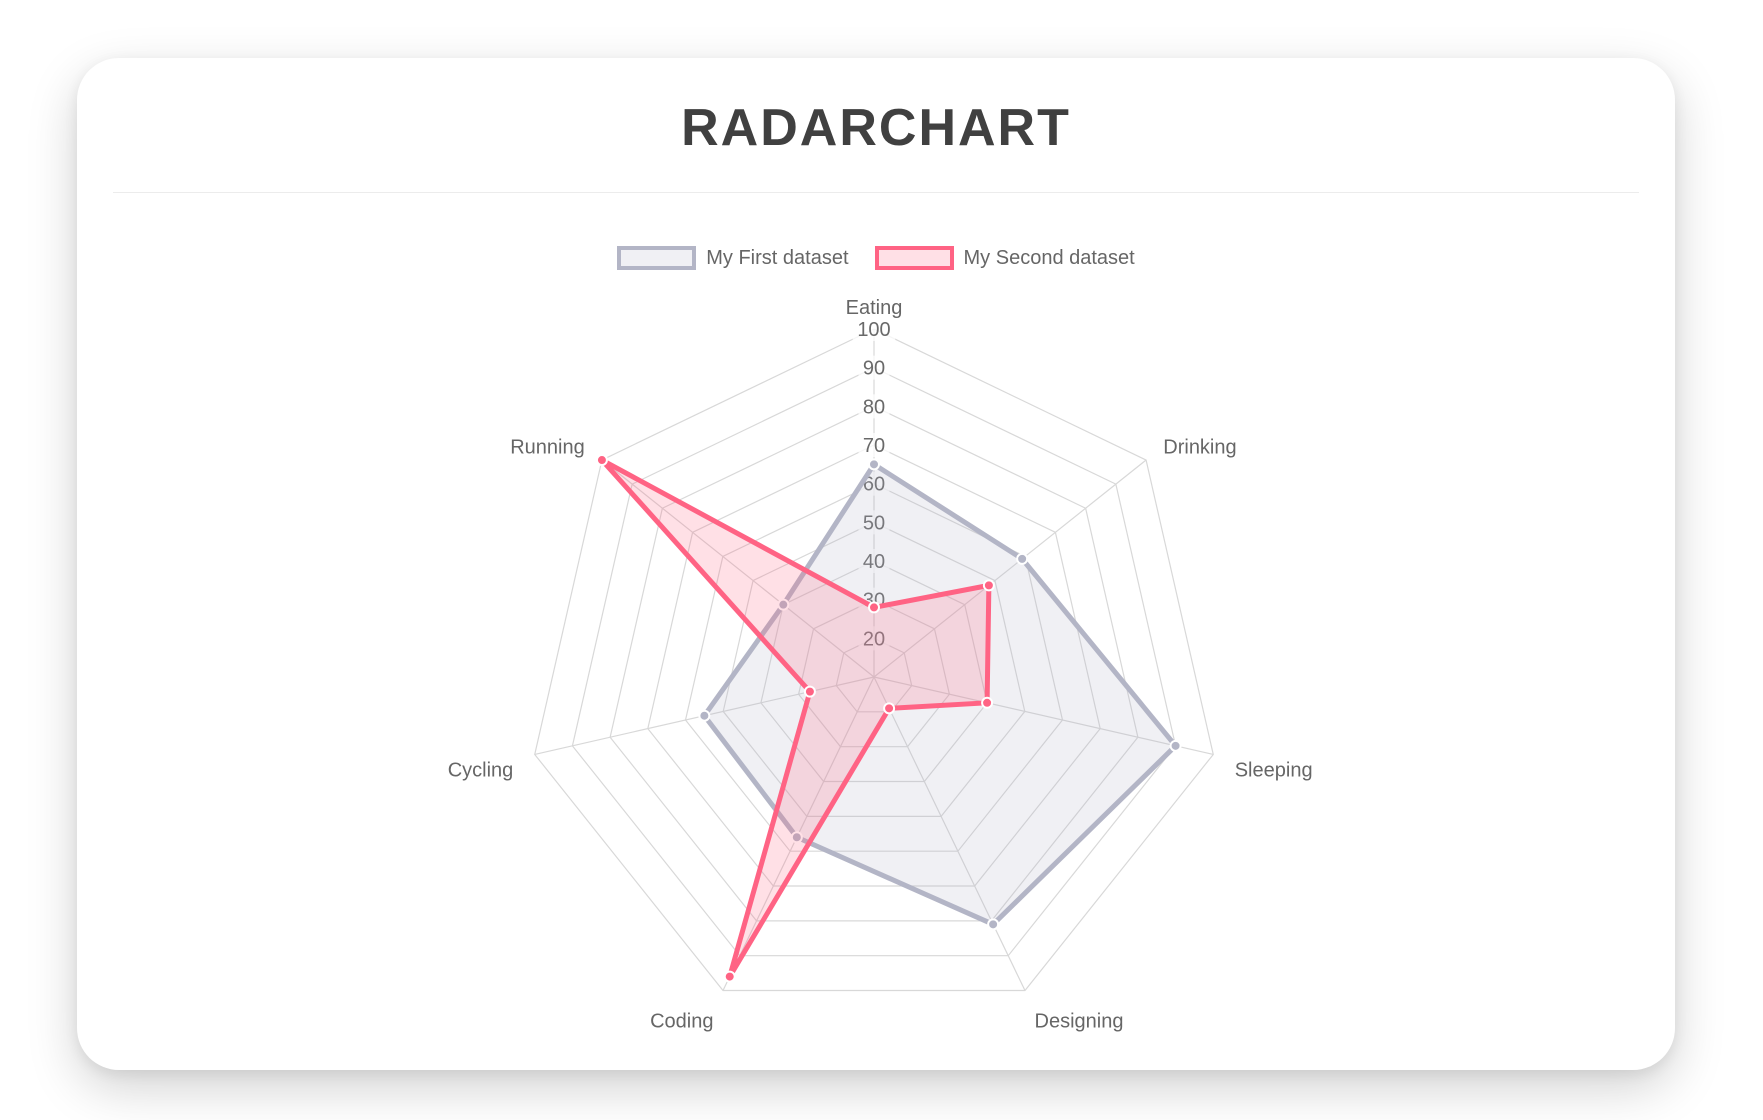 This screenshot has width=1763, height=1120. I want to click on legend-swatch-first-dataset, so click(657, 258).